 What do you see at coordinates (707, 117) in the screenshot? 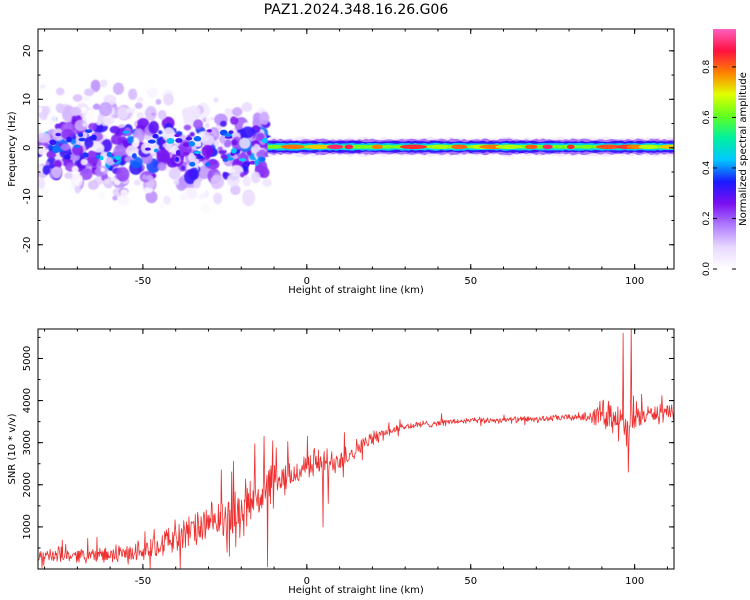
I see `colorbar-tick-label: 0.6` at bounding box center [707, 117].